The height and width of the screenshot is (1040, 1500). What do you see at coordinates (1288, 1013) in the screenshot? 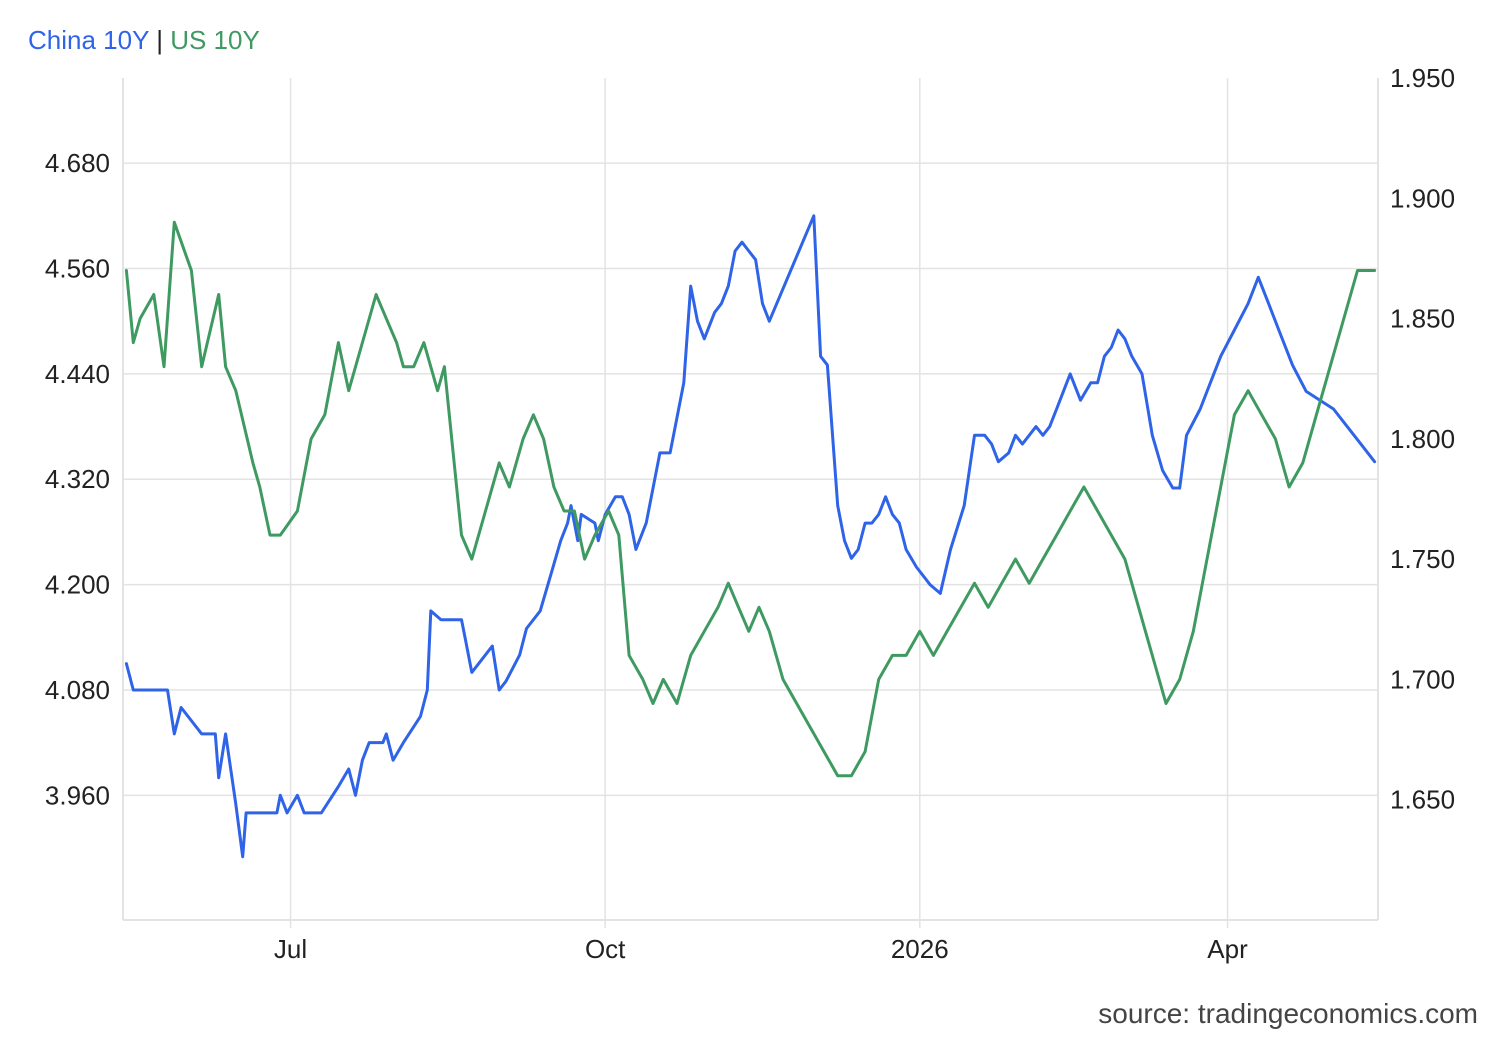
I see `source-credit: source: tradingeconomics.com` at bounding box center [1288, 1013].